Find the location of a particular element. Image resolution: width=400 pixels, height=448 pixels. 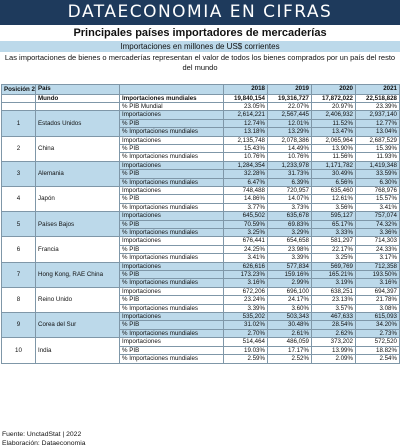

country-header: País is located at coordinates (77, 89).